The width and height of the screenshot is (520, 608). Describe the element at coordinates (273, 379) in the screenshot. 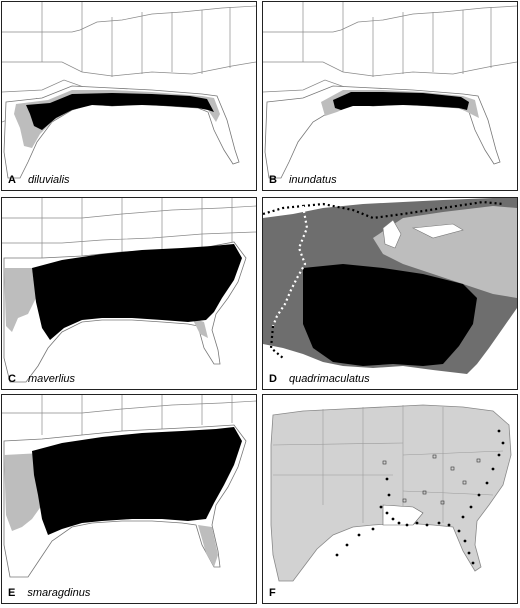

I see `panel-letter: D` at that location.